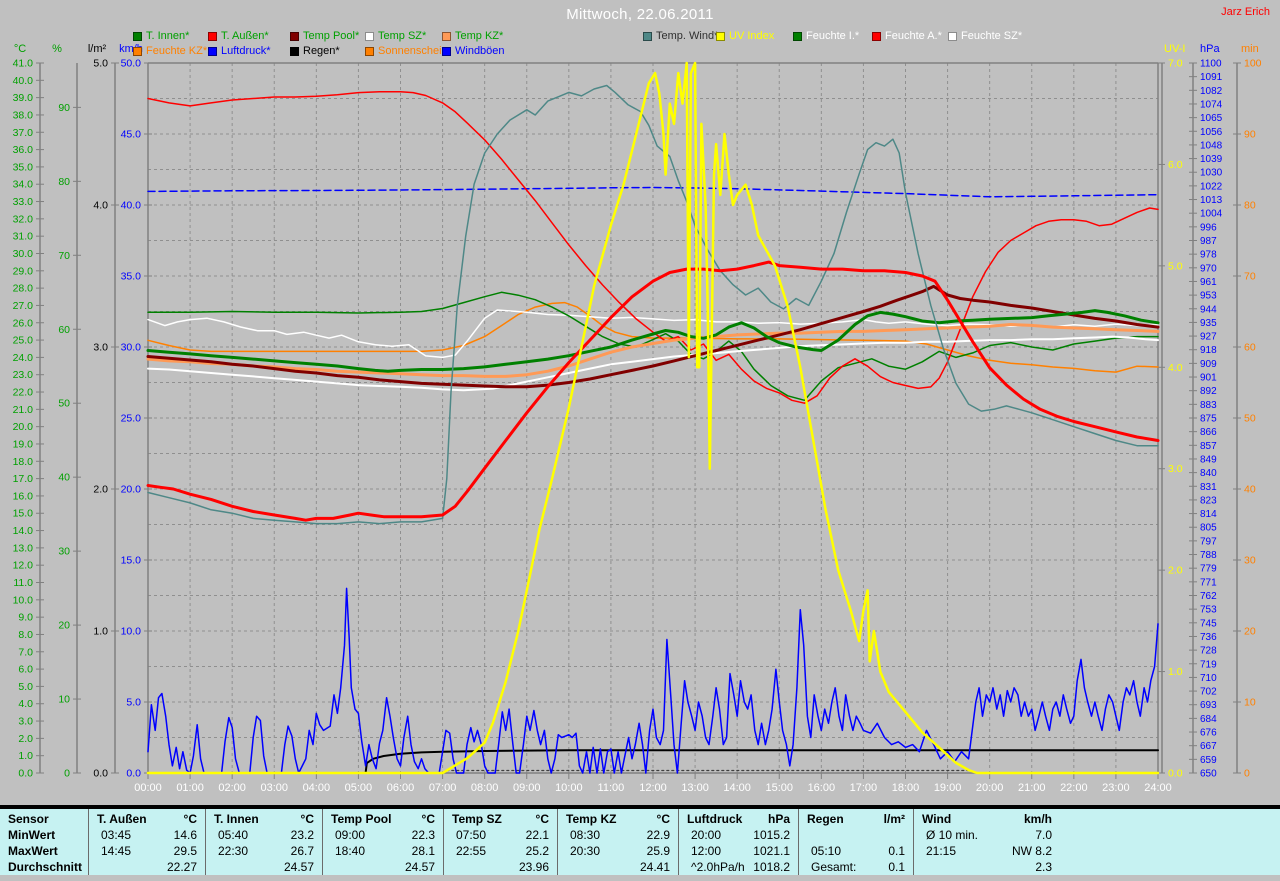  What do you see at coordinates (274, 788) in the screenshot?
I see `x-tick-label: 03:00` at bounding box center [274, 788].